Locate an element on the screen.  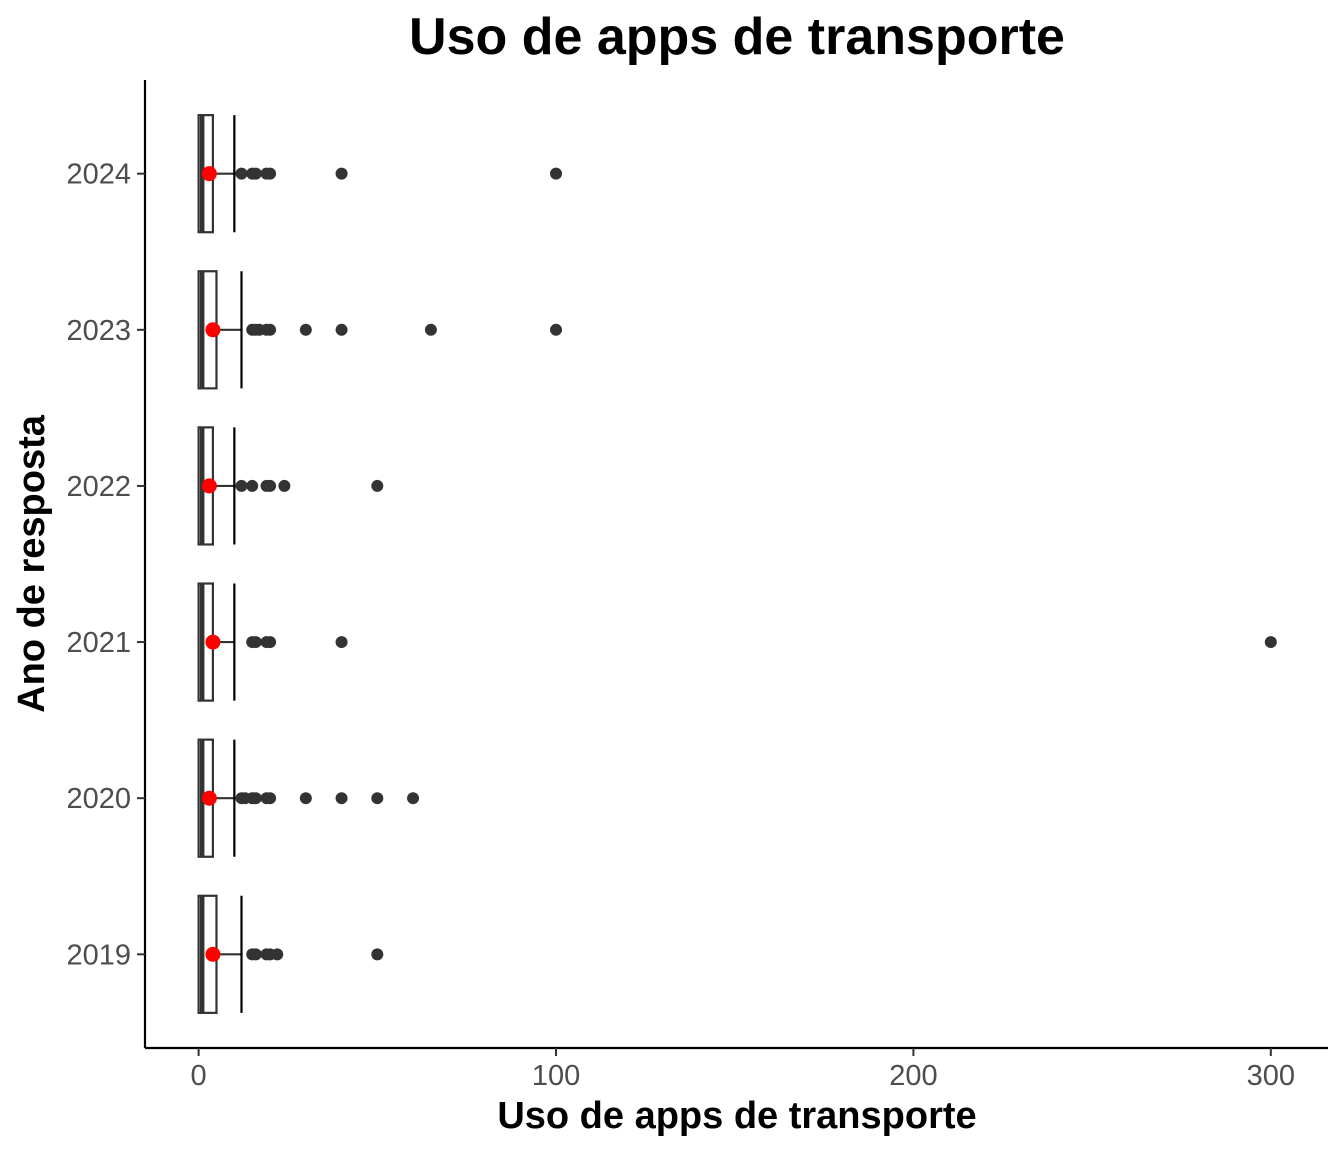
x-tick-label: 0 is located at coordinates (199, 1076).